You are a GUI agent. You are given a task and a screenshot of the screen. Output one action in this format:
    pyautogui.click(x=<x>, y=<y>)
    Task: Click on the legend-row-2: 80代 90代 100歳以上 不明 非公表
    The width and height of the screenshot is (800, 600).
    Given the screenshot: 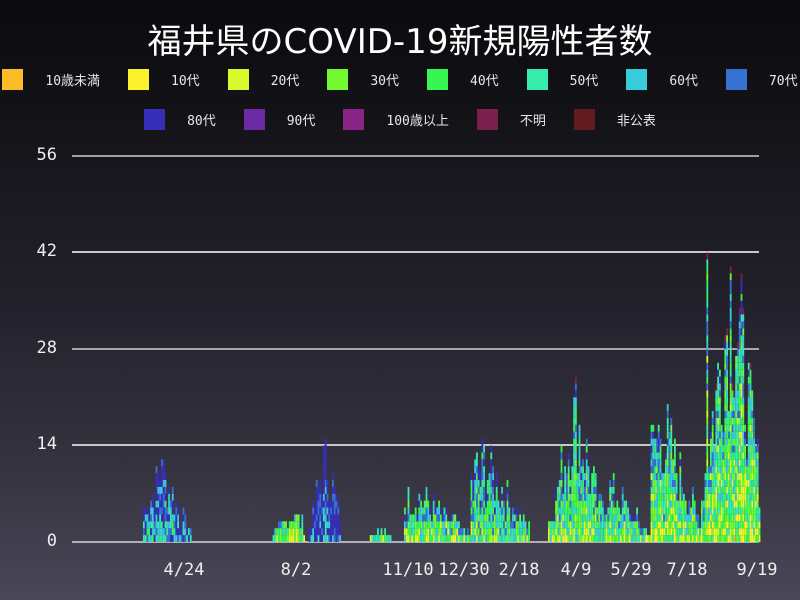 What is the action you would take?
    pyautogui.click(x=400, y=119)
    